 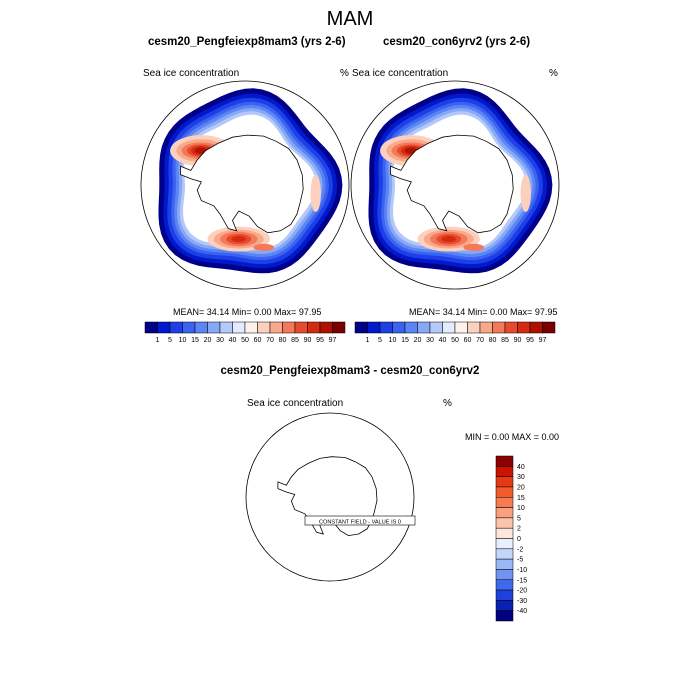 What do you see at coordinates (522, 601) in the screenshot?
I see `colorbar-tick-label: -30` at bounding box center [522, 601].